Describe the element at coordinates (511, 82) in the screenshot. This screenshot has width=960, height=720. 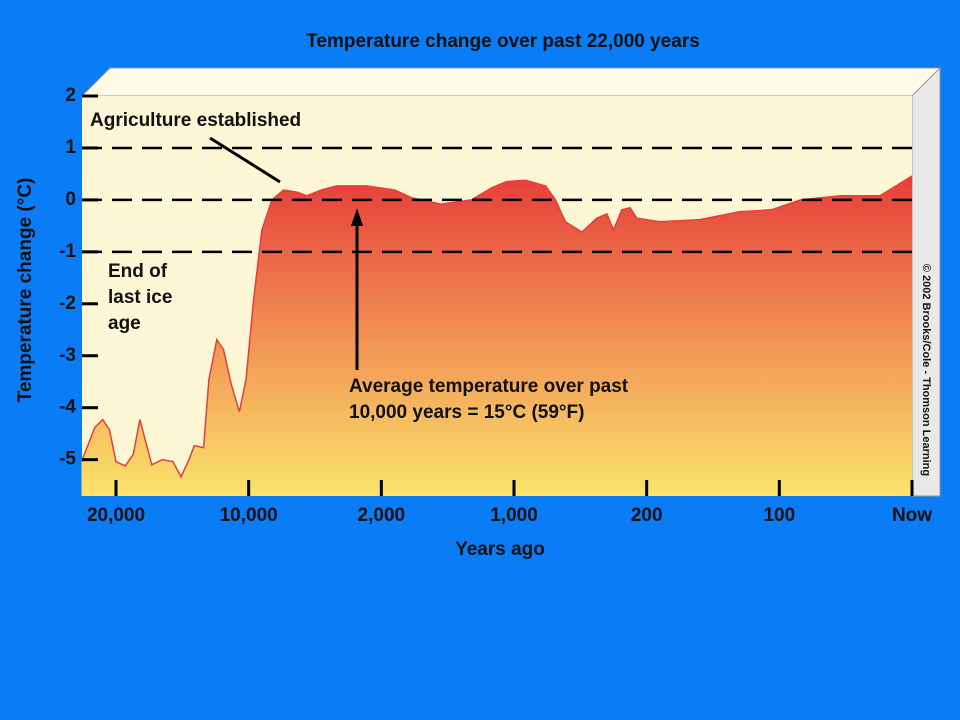
I see `box-top` at that location.